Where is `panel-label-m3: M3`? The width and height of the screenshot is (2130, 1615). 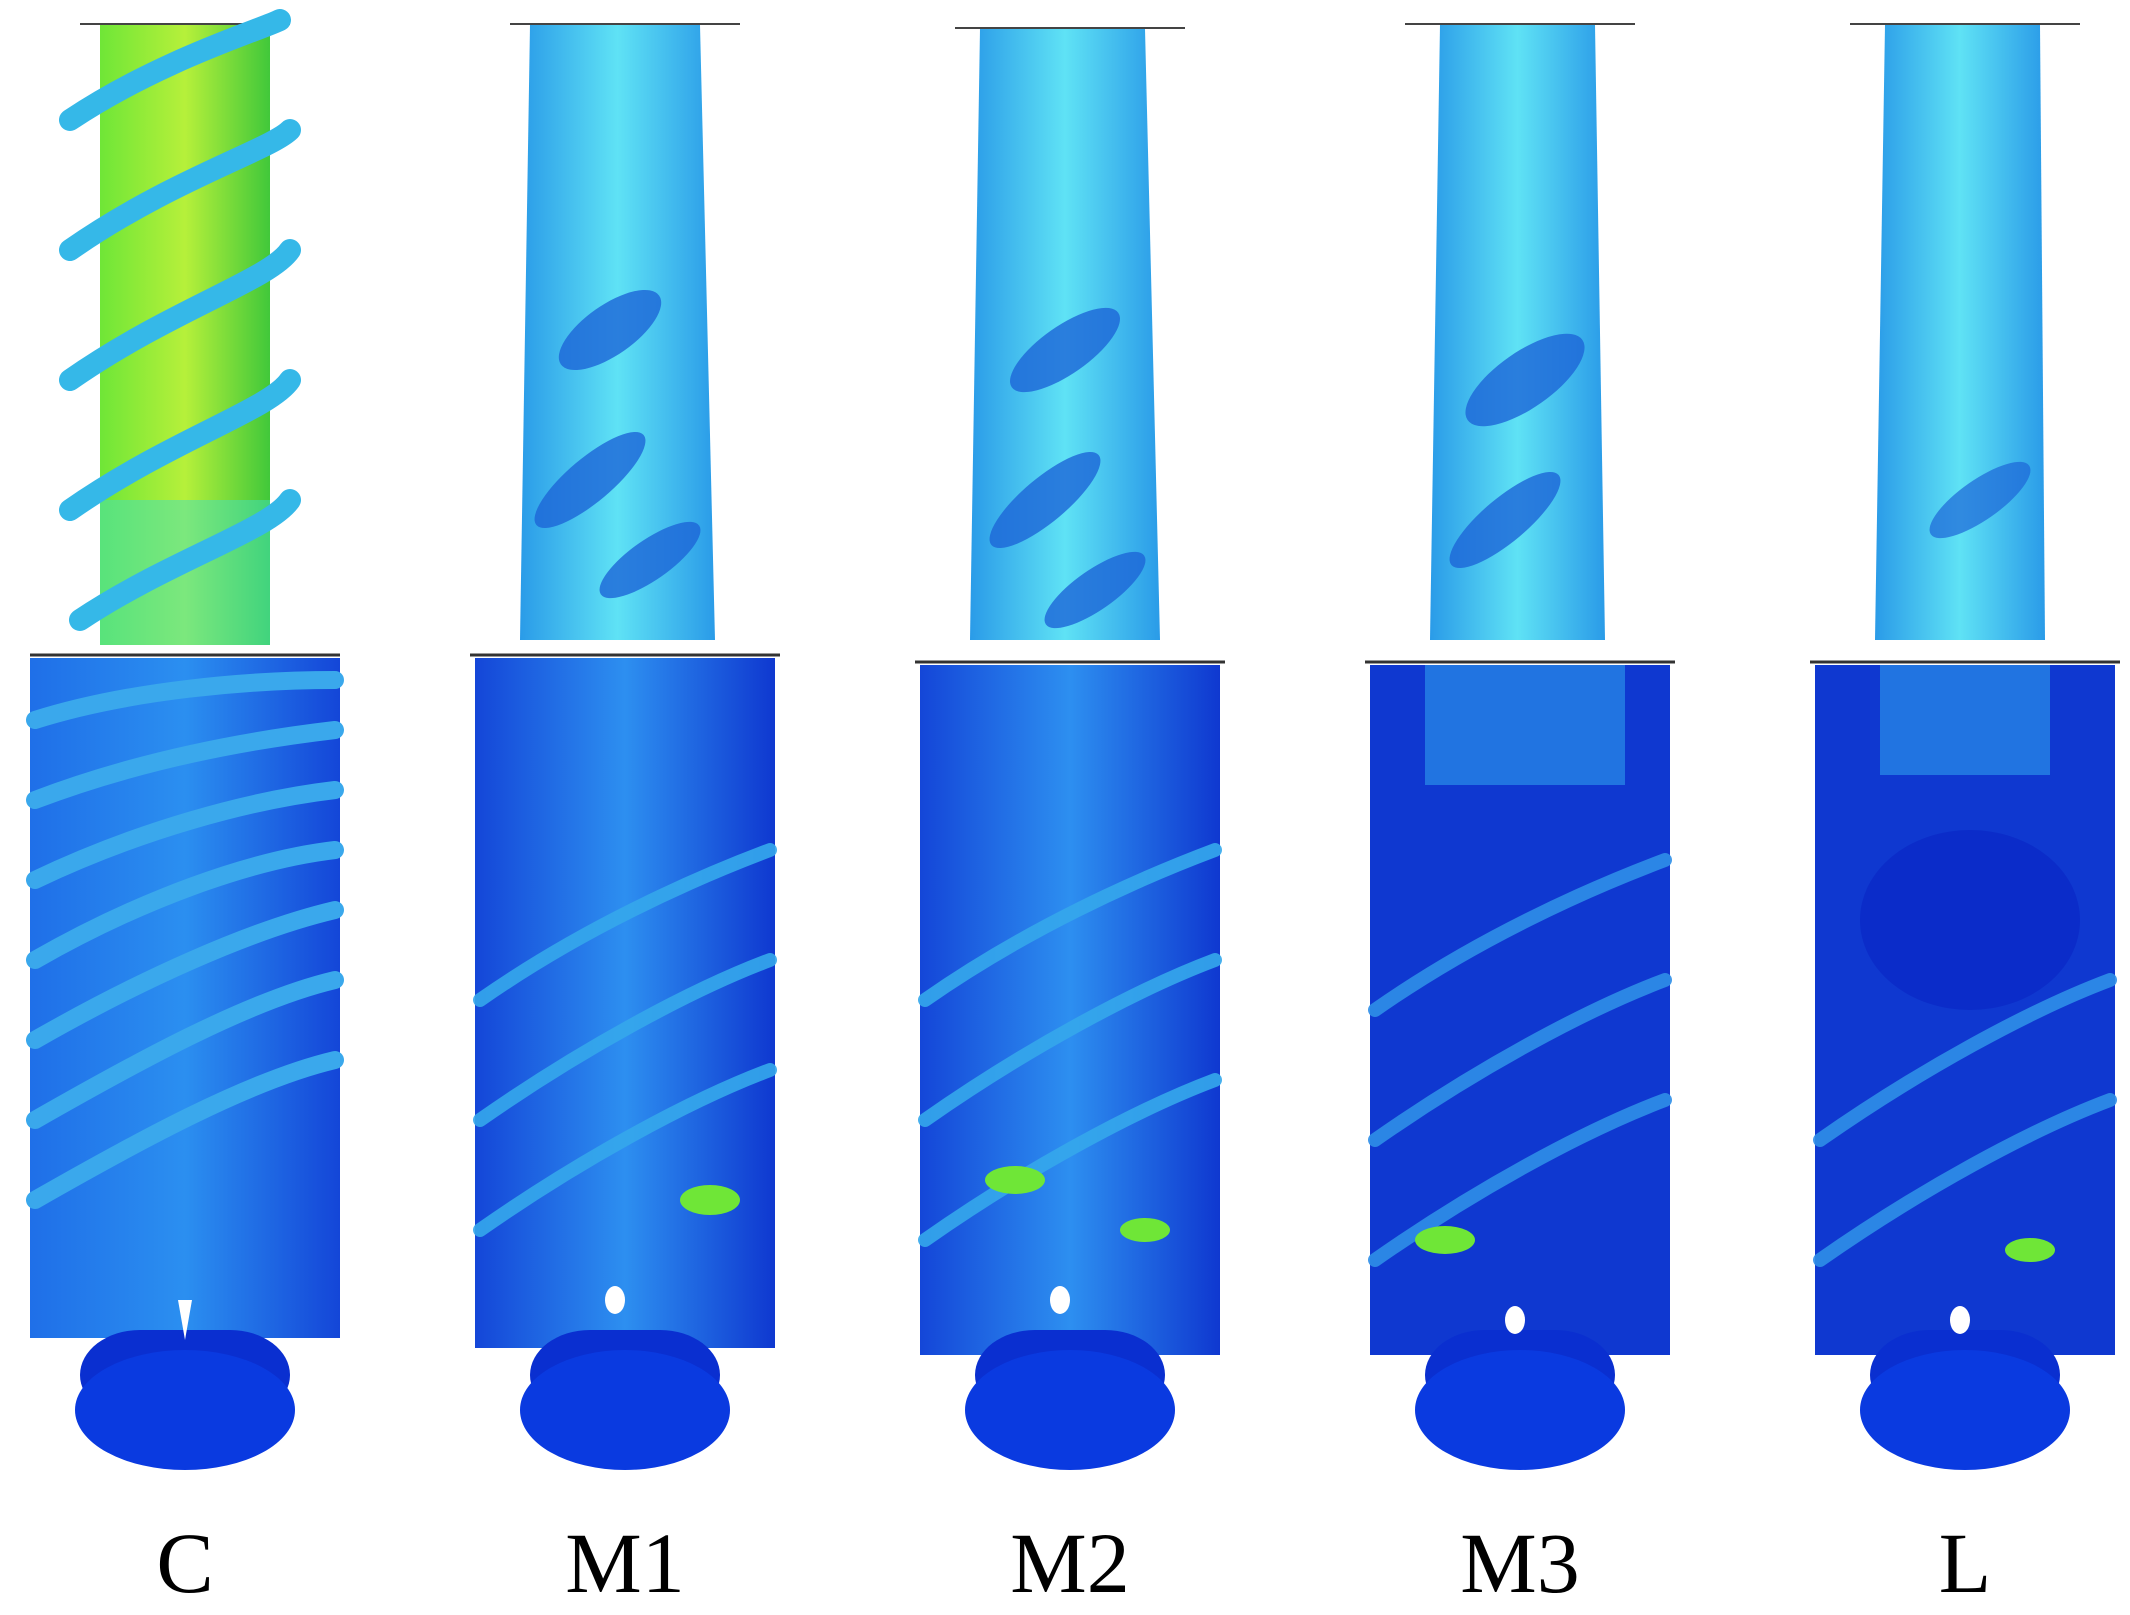
panel-label-m3: M3 is located at coordinates (1520, 1563).